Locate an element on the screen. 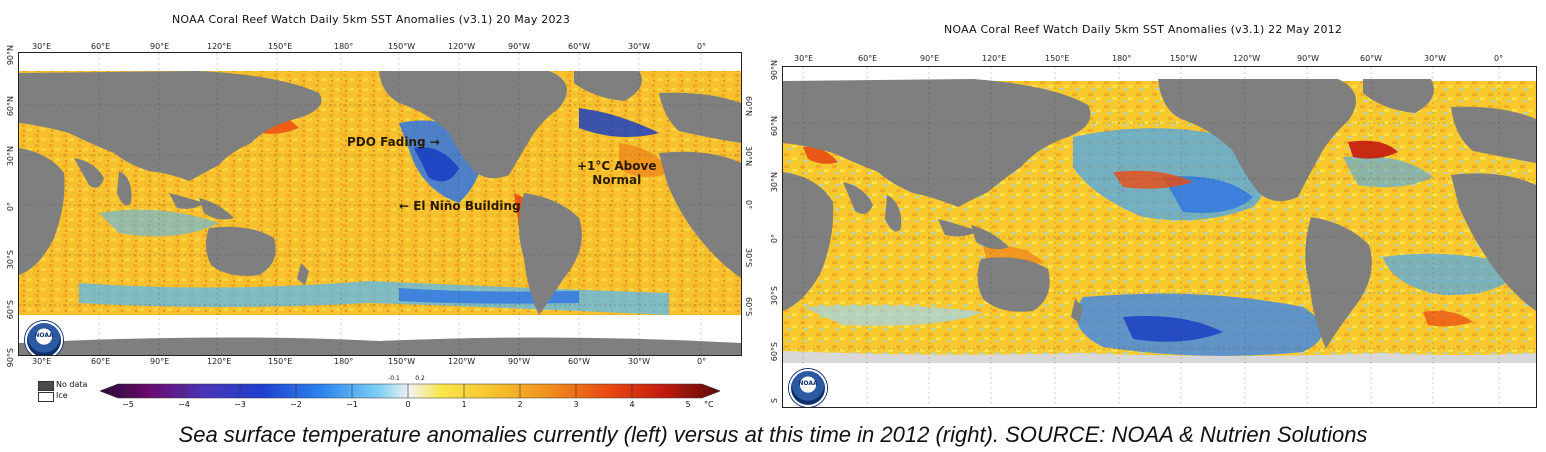 Image resolution: width=1546 pixels, height=452 pixels. colorbar-tick: 5 is located at coordinates (688, 404).